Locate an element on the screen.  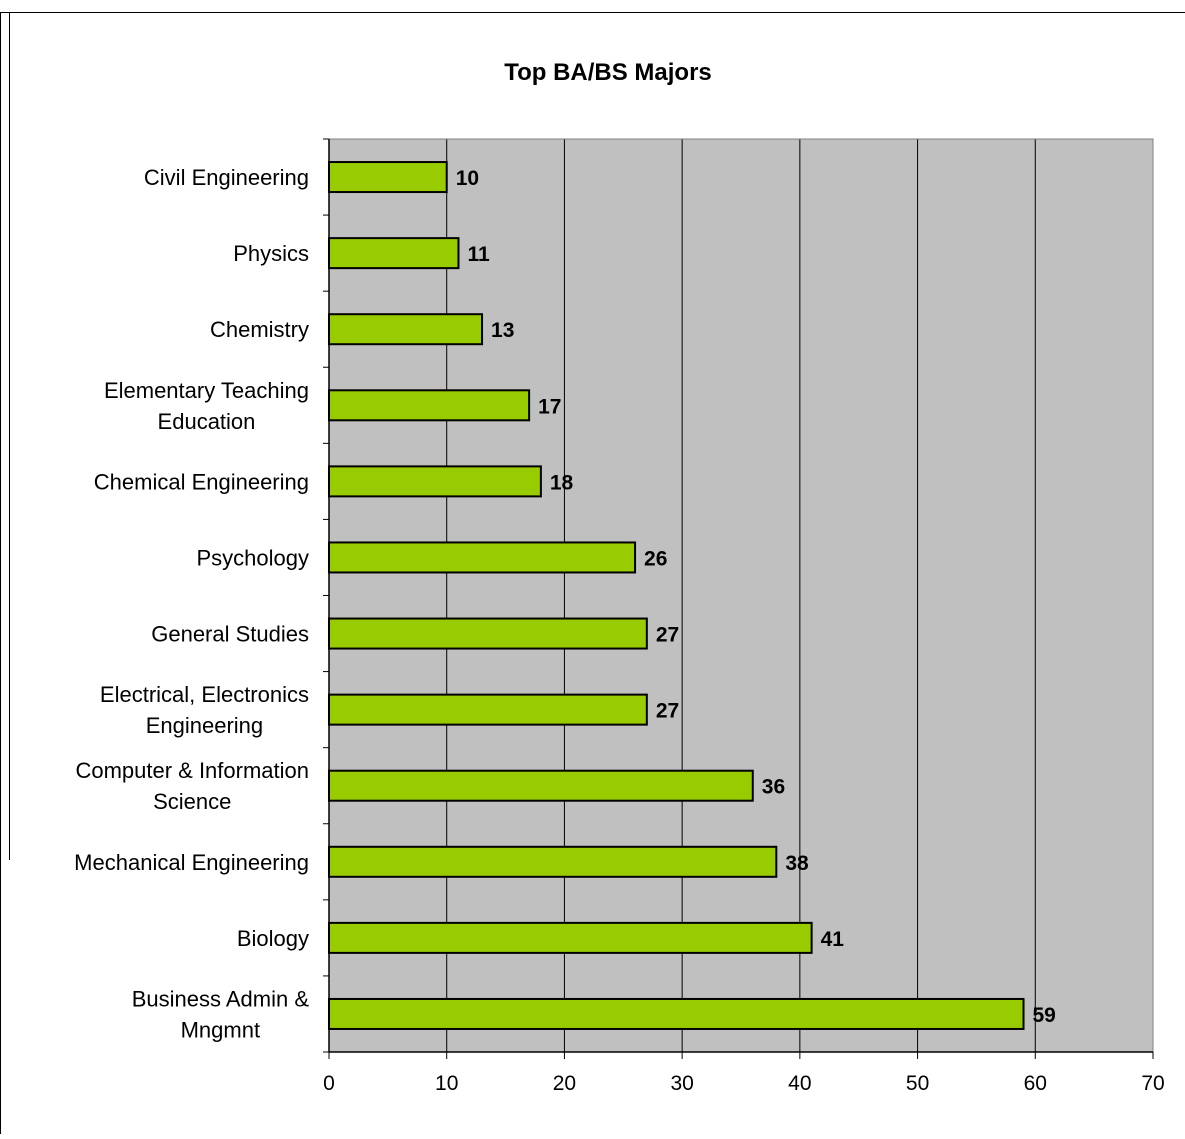
category-label-line: Mngmnt is located at coordinates (220, 1029).